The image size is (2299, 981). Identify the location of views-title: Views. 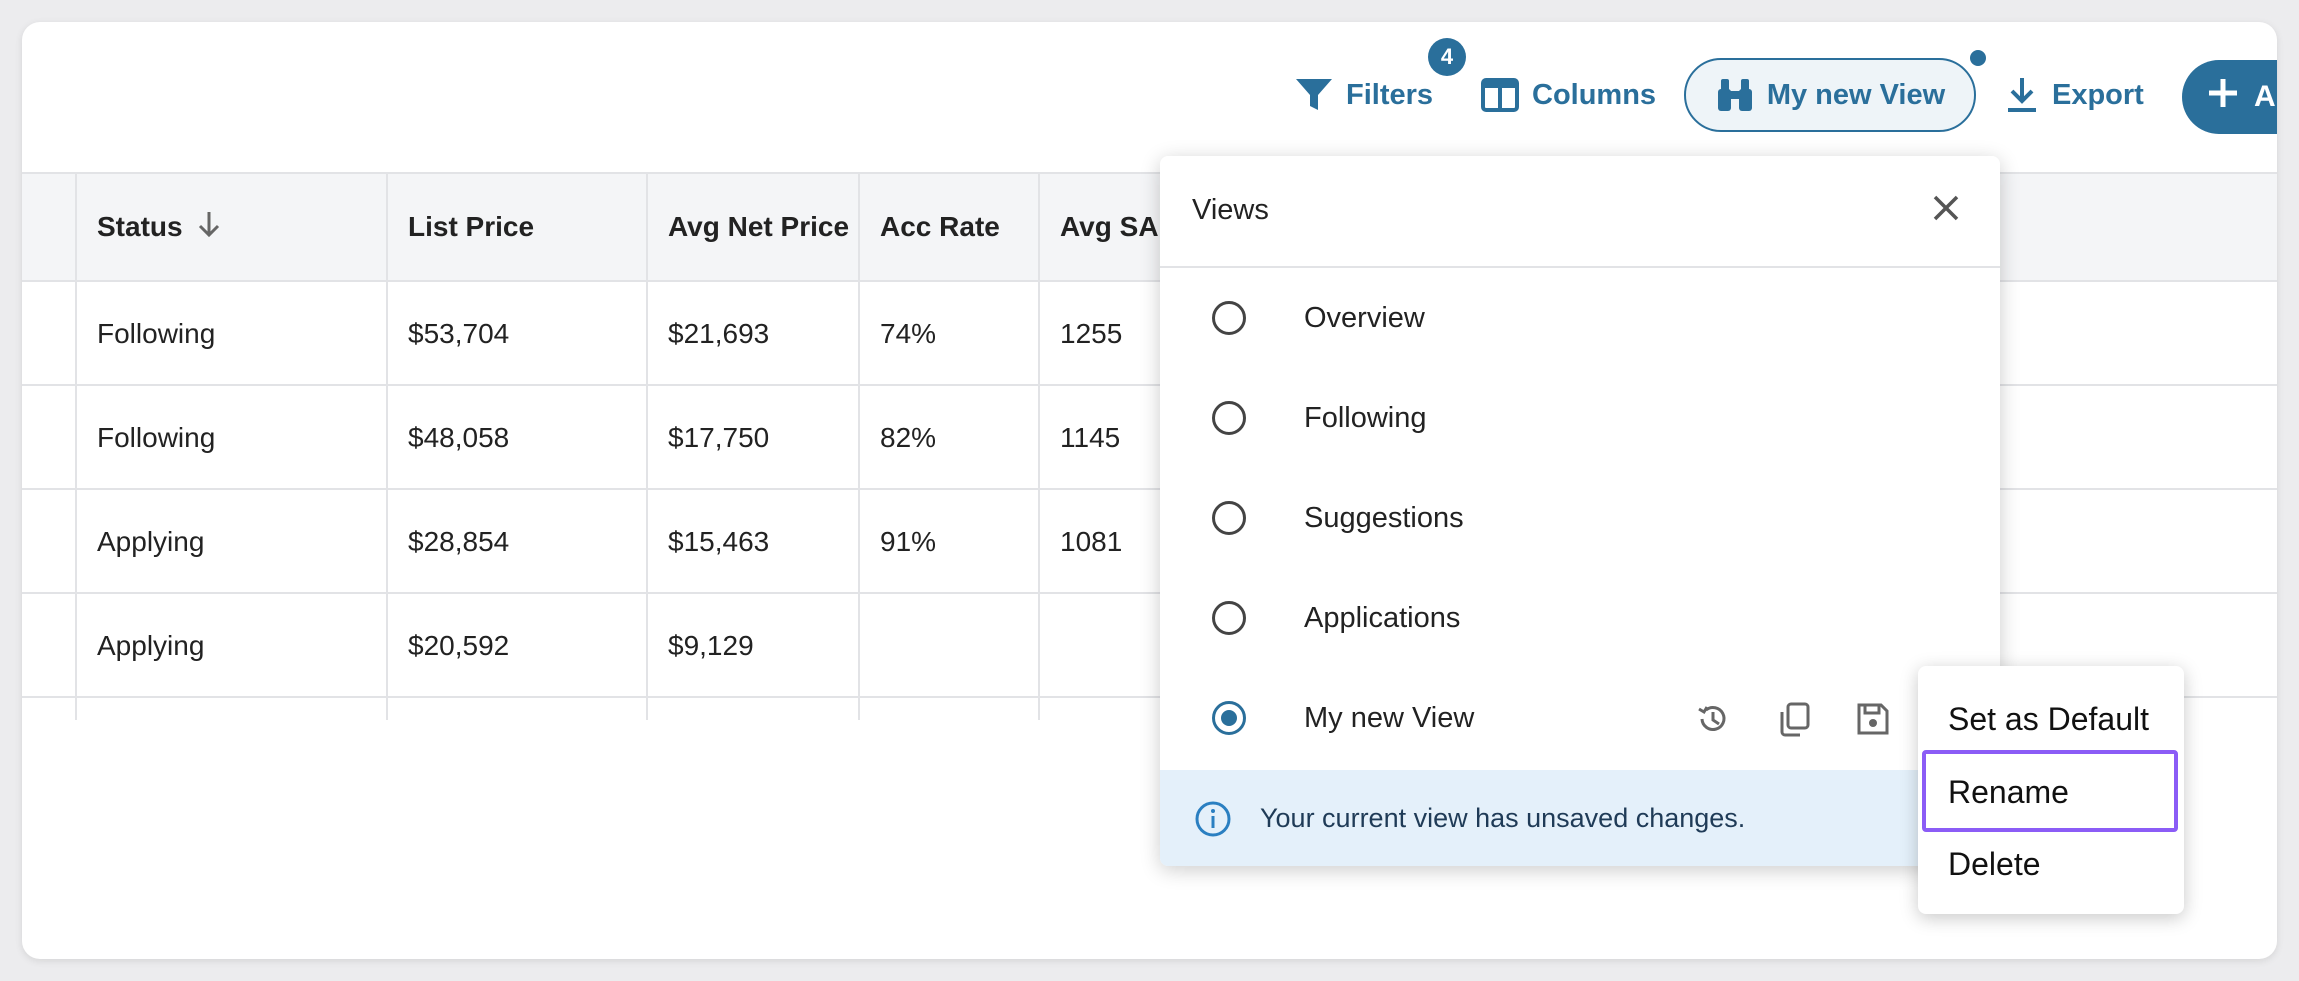
(1230, 210).